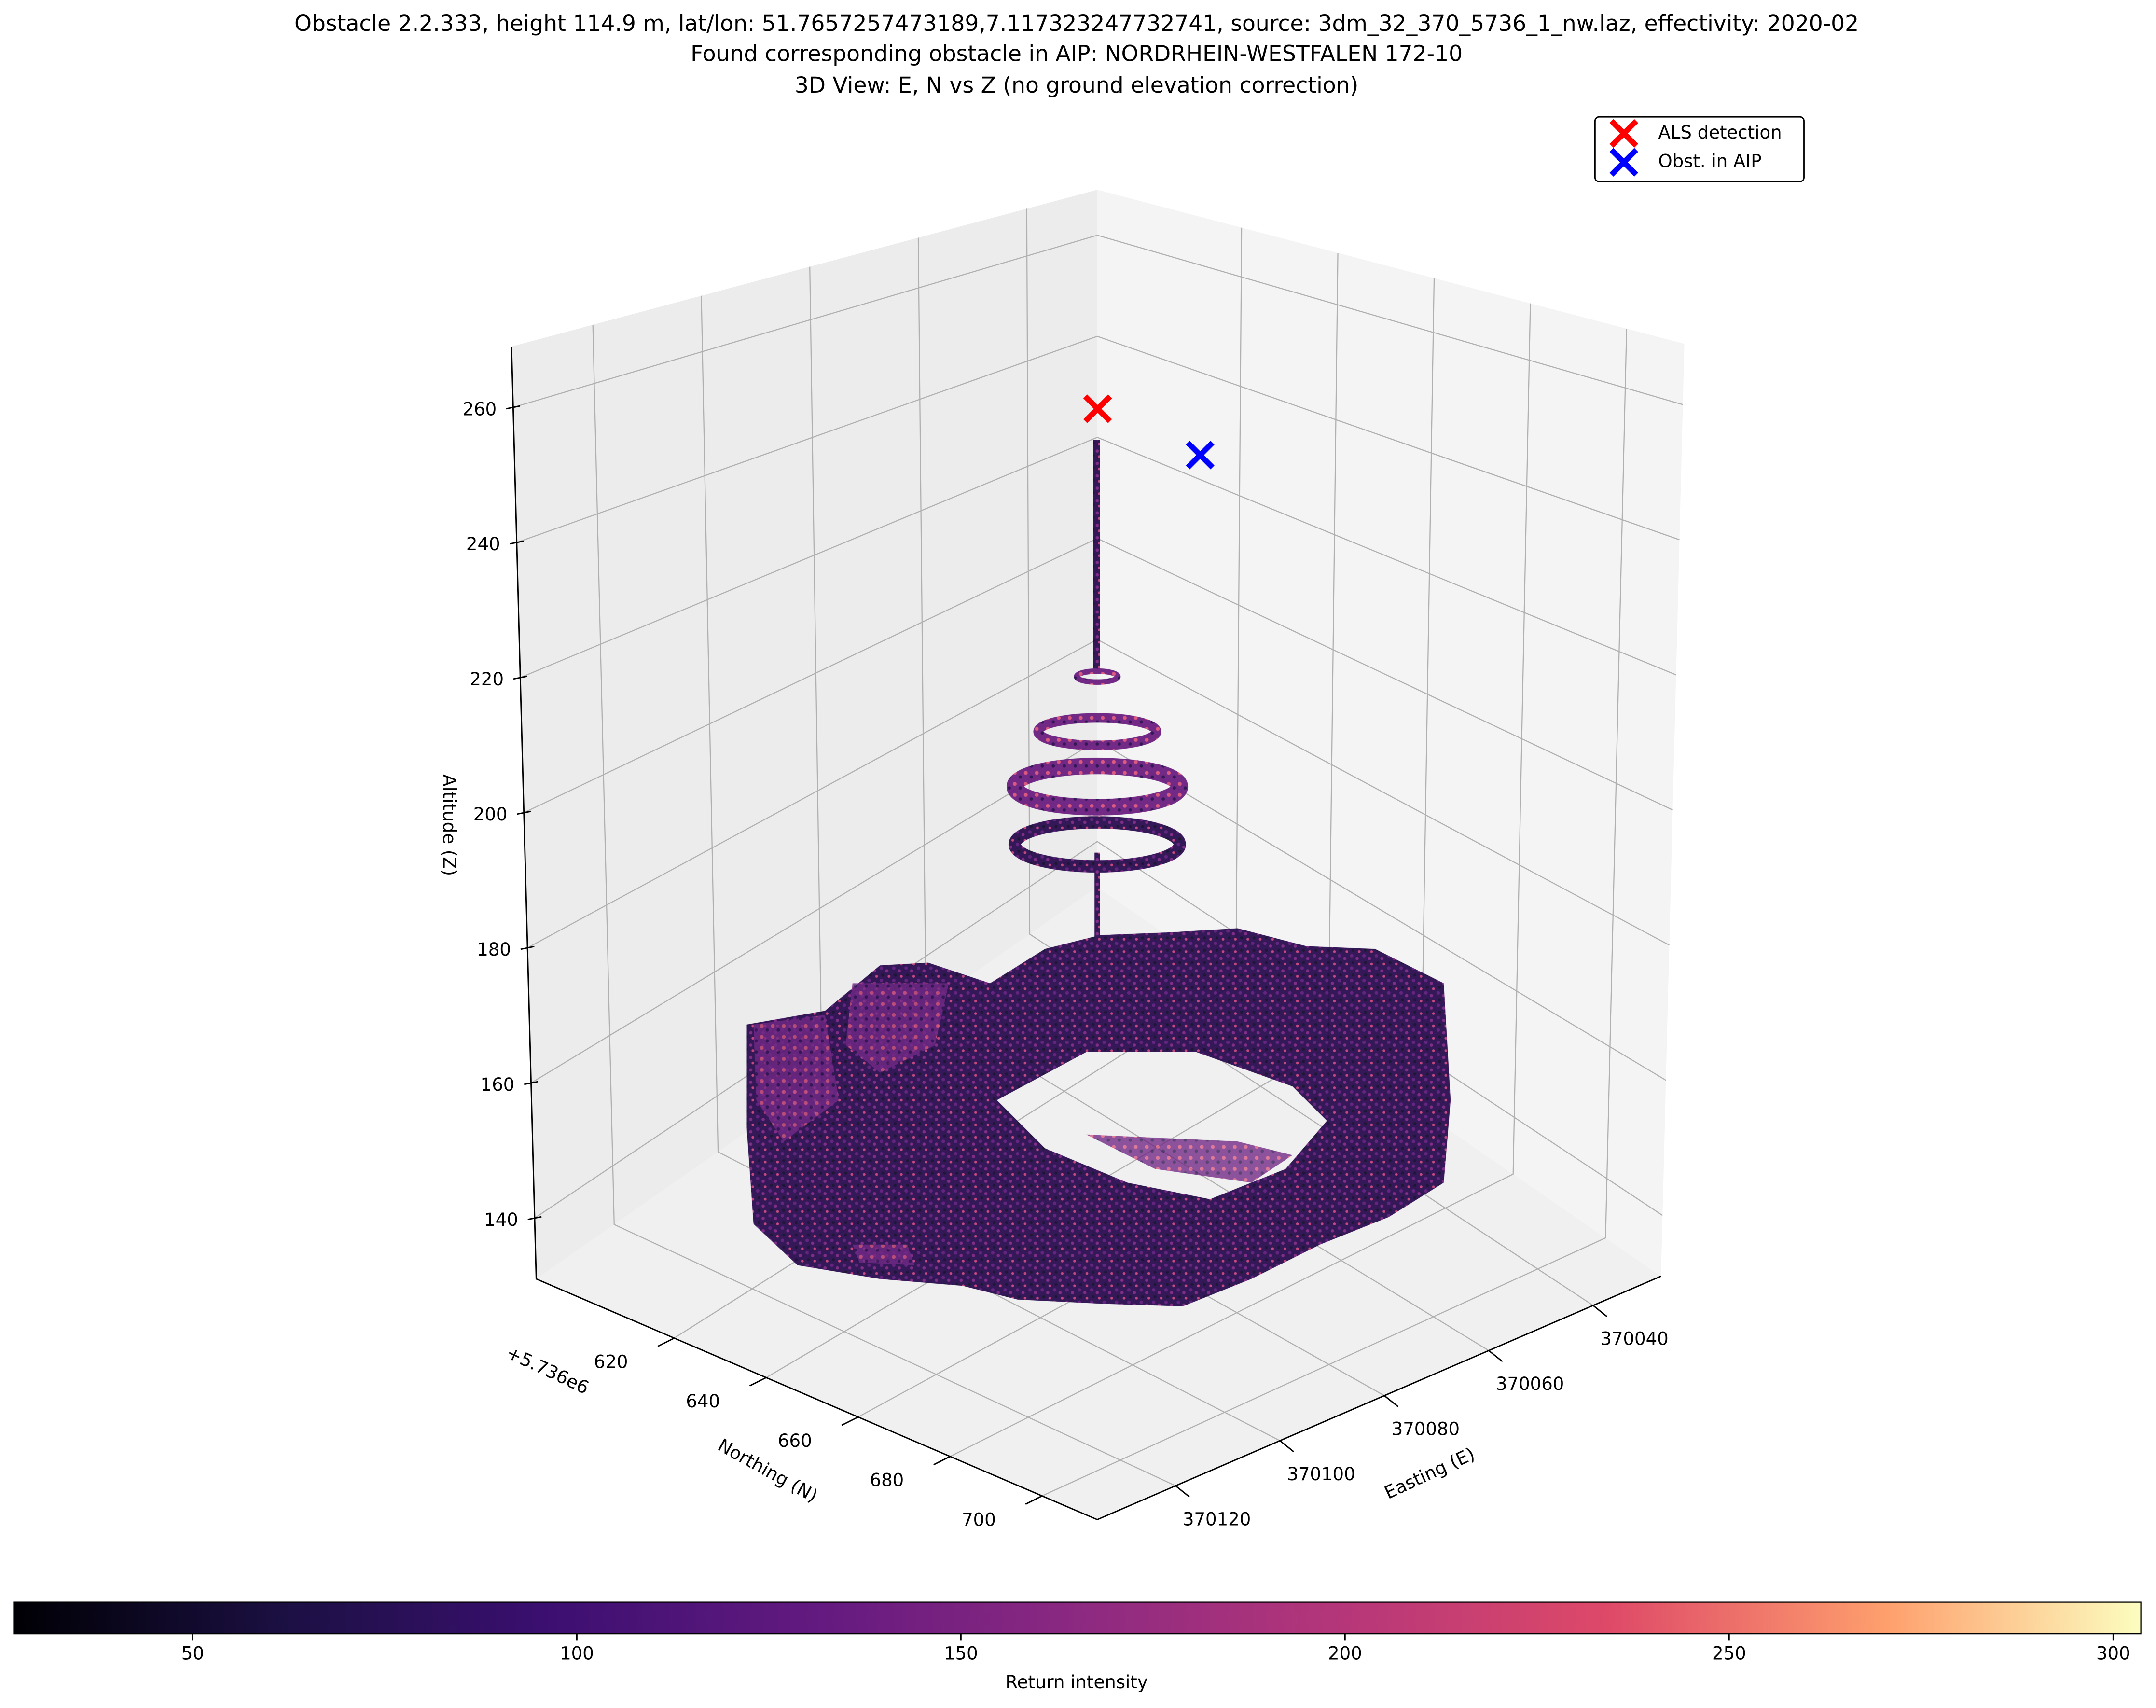 The height and width of the screenshot is (1708, 2156). What do you see at coordinates (498, 1084) in the screenshot?
I see `z-tick-label: 160` at bounding box center [498, 1084].